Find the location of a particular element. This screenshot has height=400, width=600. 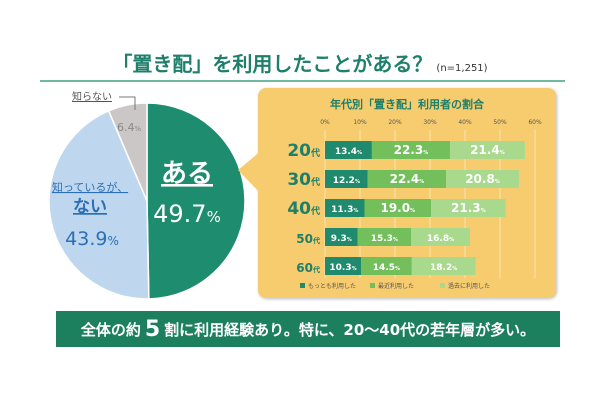

category-label: 40代 is located at coordinates (303, 209).